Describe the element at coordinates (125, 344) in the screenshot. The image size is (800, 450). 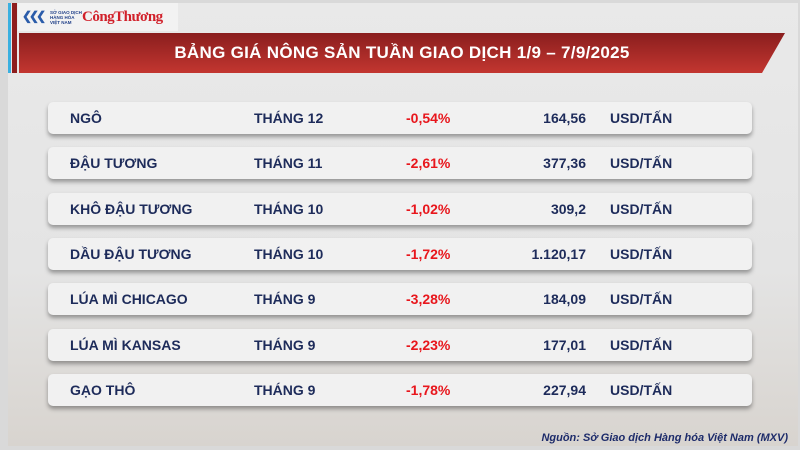
I see `commodity-name: LÚA MÌ KANSAS` at that location.